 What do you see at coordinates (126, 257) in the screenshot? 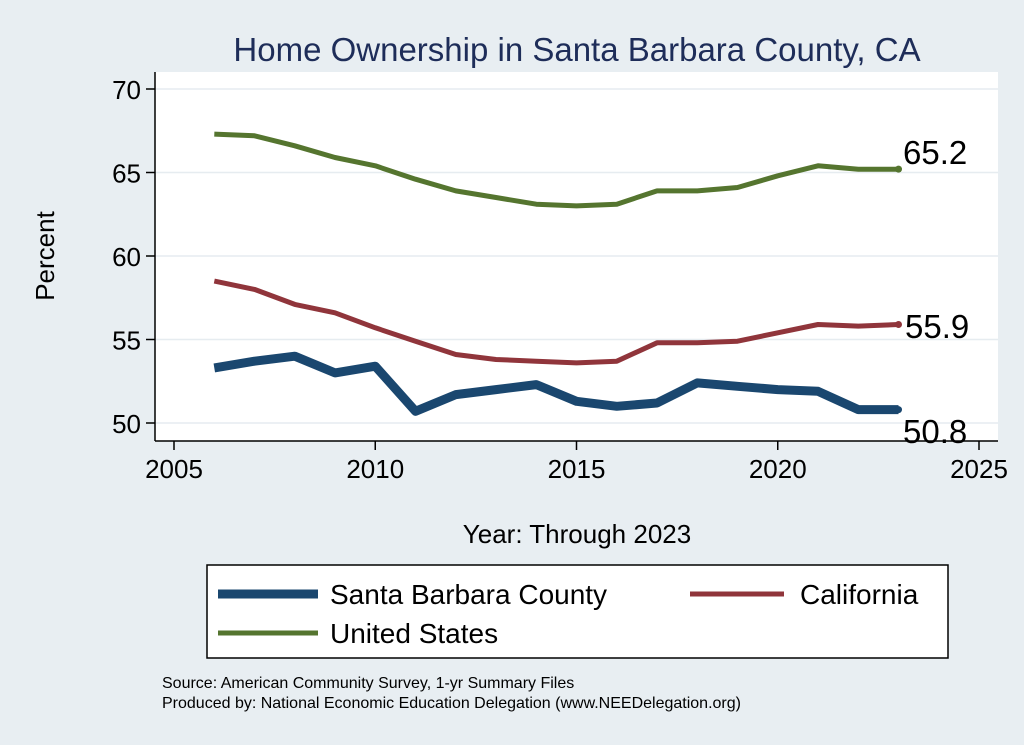
I see `y-tick-label-60: 60` at bounding box center [126, 257].